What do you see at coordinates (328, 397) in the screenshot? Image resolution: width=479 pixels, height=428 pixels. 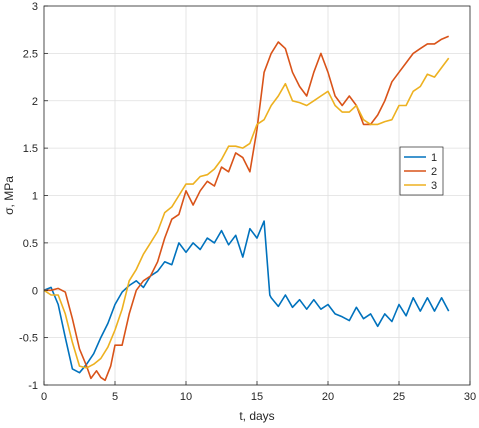 I see `x-tick-label: 20` at bounding box center [328, 397].